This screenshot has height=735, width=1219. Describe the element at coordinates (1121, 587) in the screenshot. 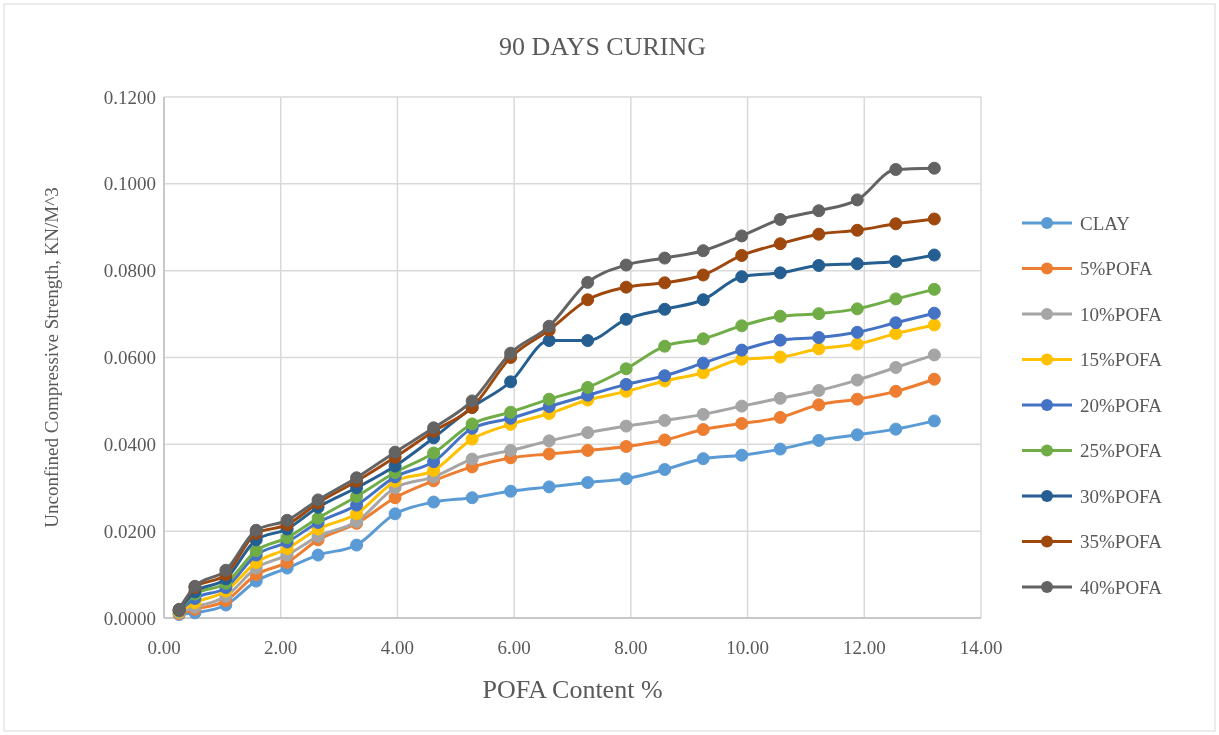

I see `legend-label: 40%POFA` at that location.